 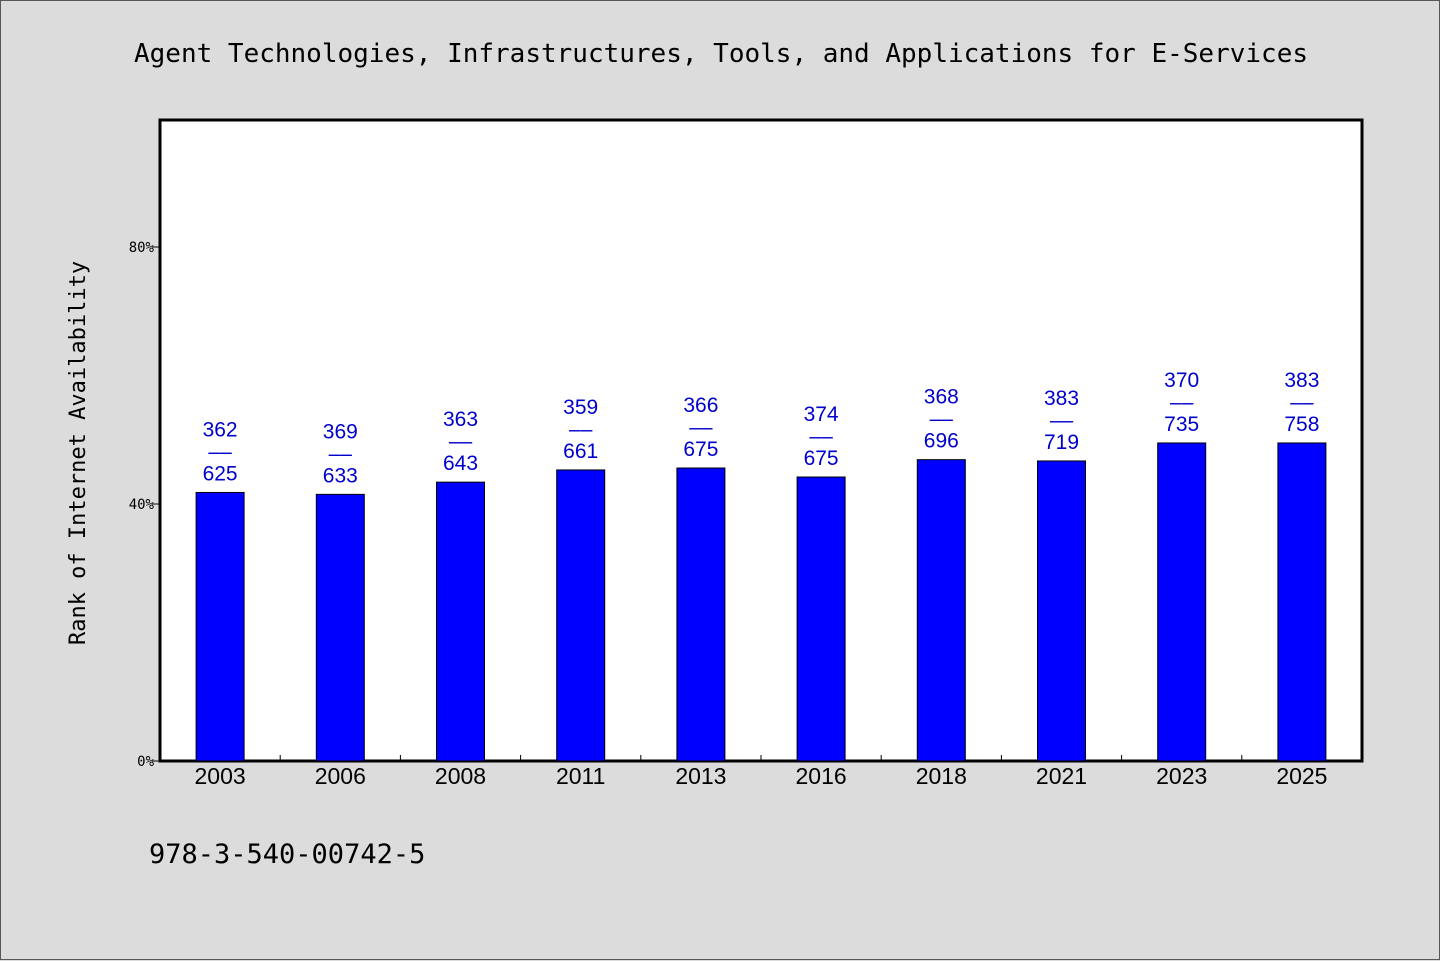 What do you see at coordinates (1182, 402) in the screenshot?
I see `data-label-2023-line-2: ––` at bounding box center [1182, 402].